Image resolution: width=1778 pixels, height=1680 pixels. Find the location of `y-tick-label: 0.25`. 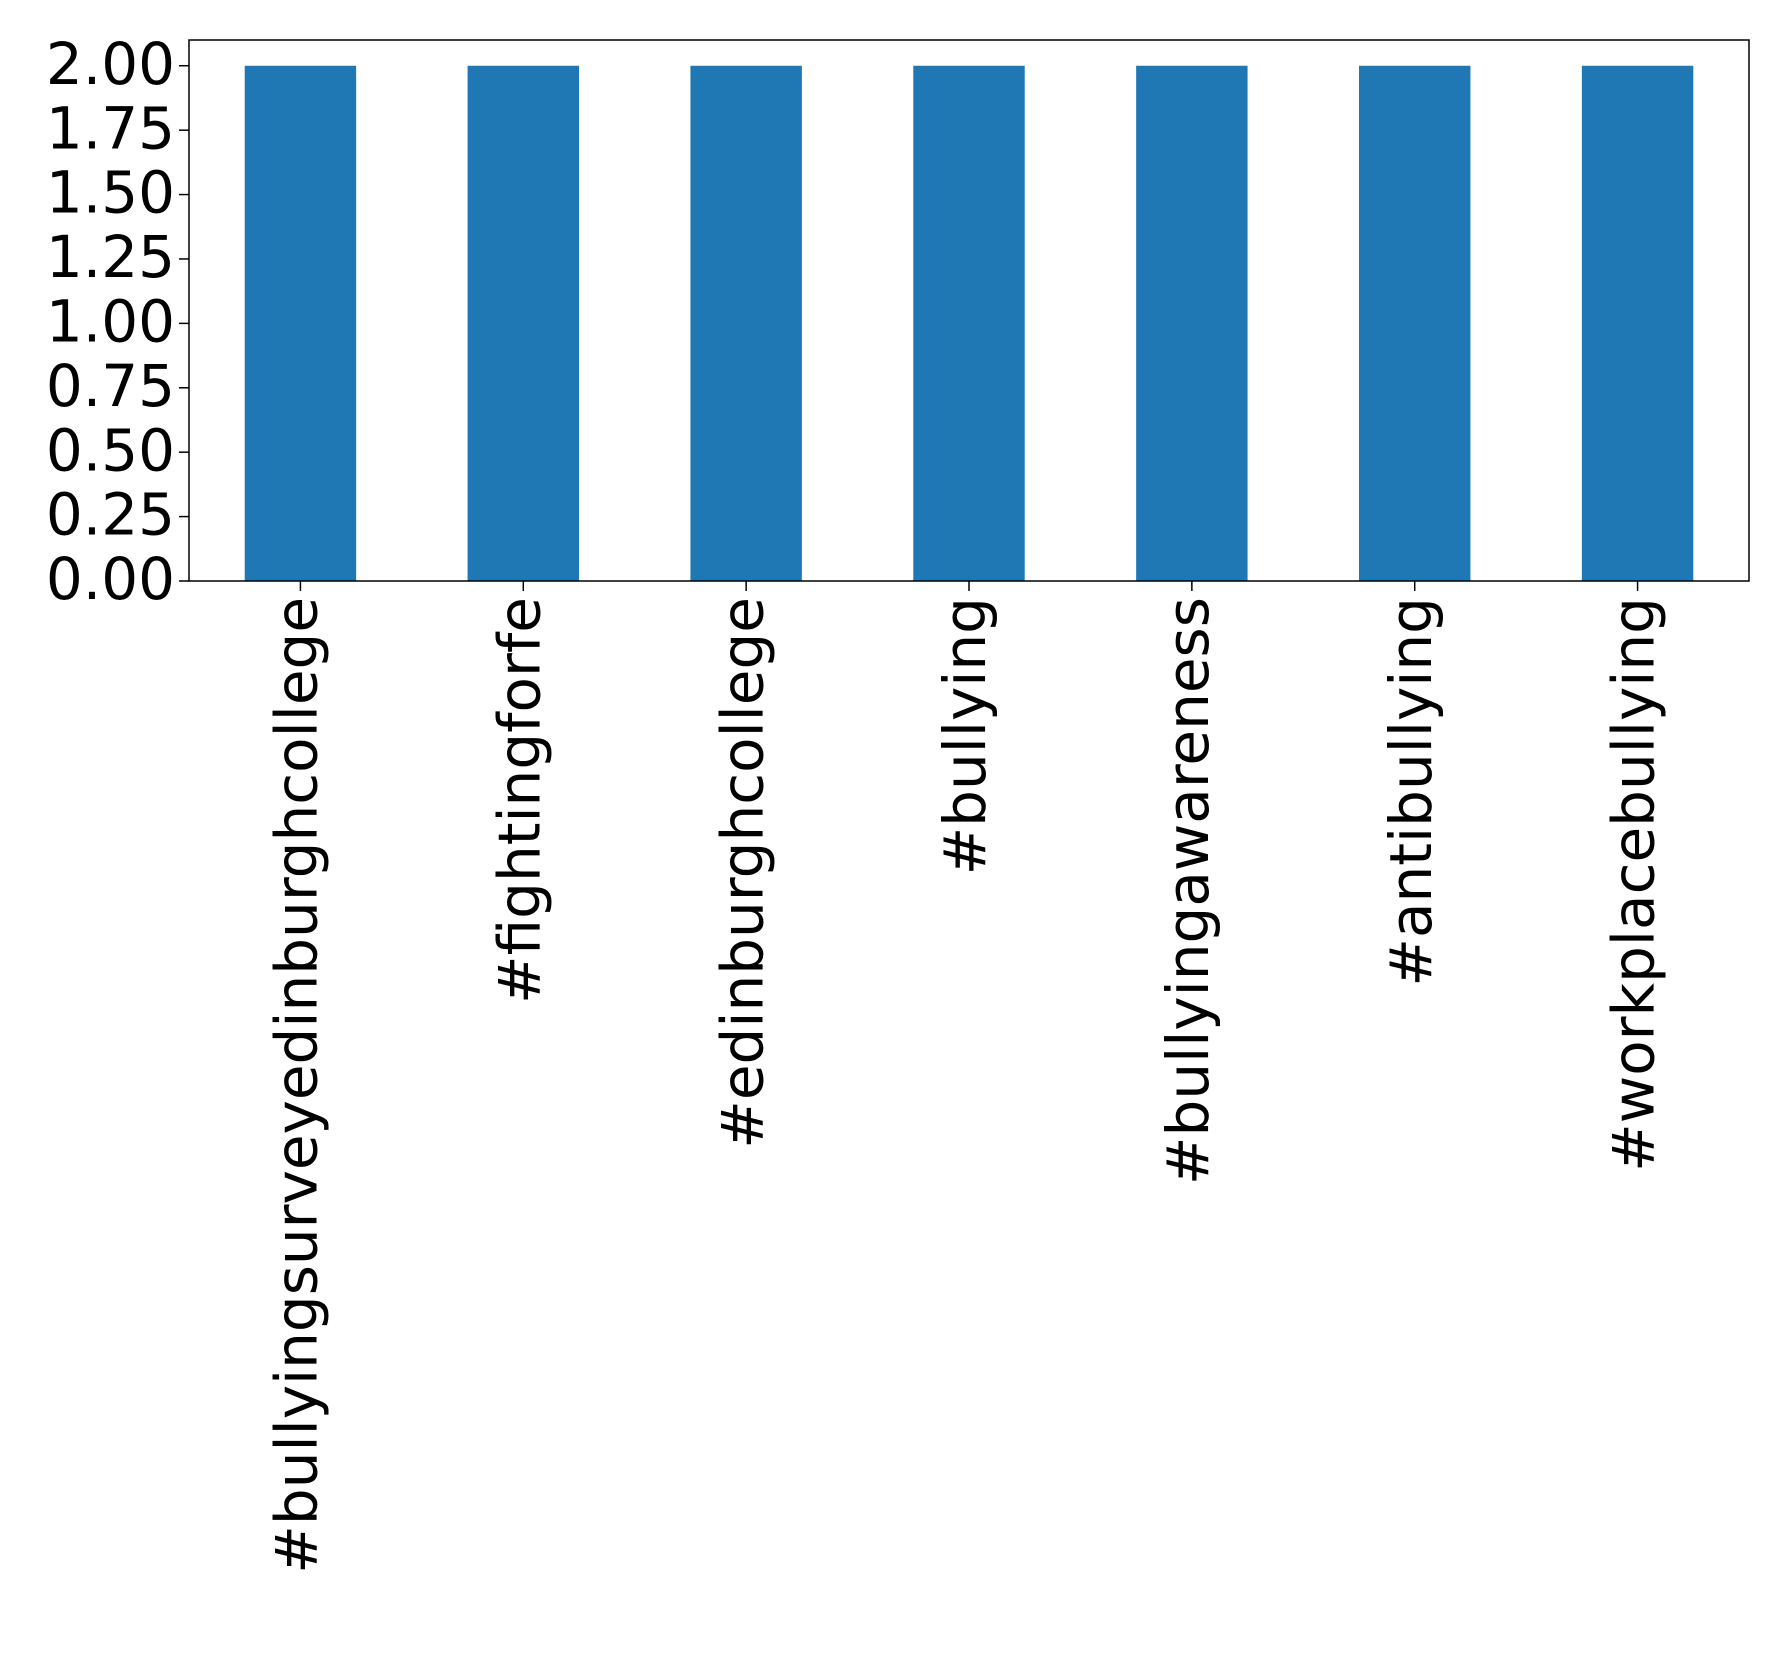

y-tick-label: 0.25 is located at coordinates (110, 515).